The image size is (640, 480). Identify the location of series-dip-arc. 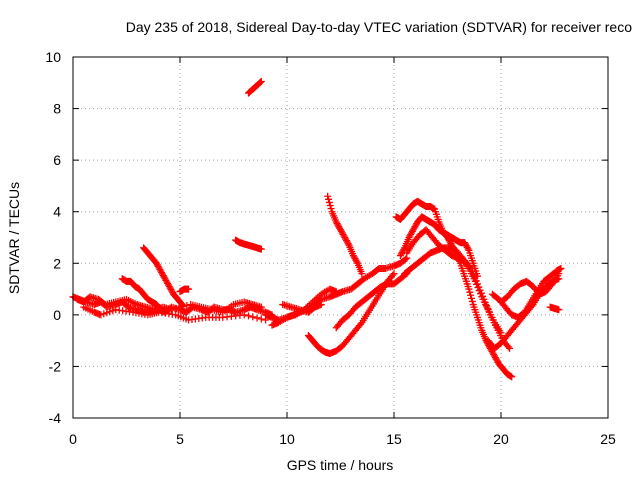
(351, 314).